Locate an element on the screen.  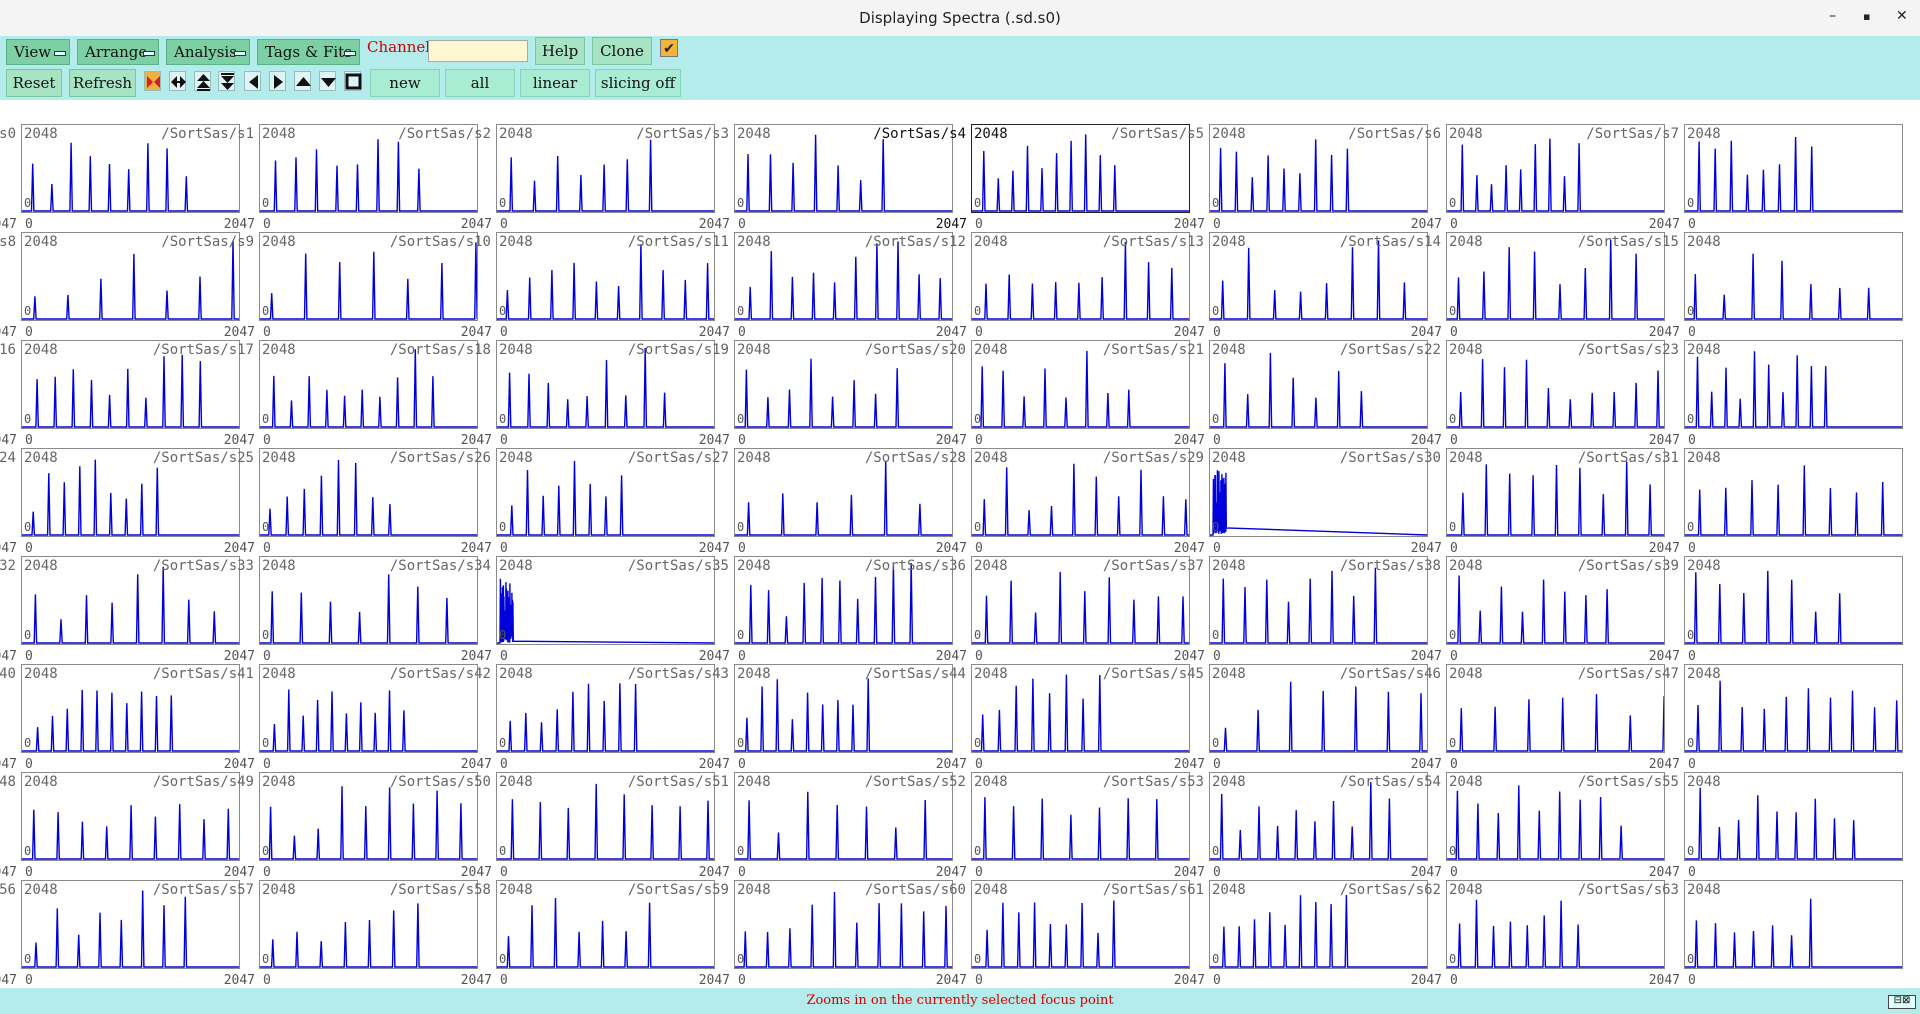
scroll-right-icon is located at coordinates (277, 81).